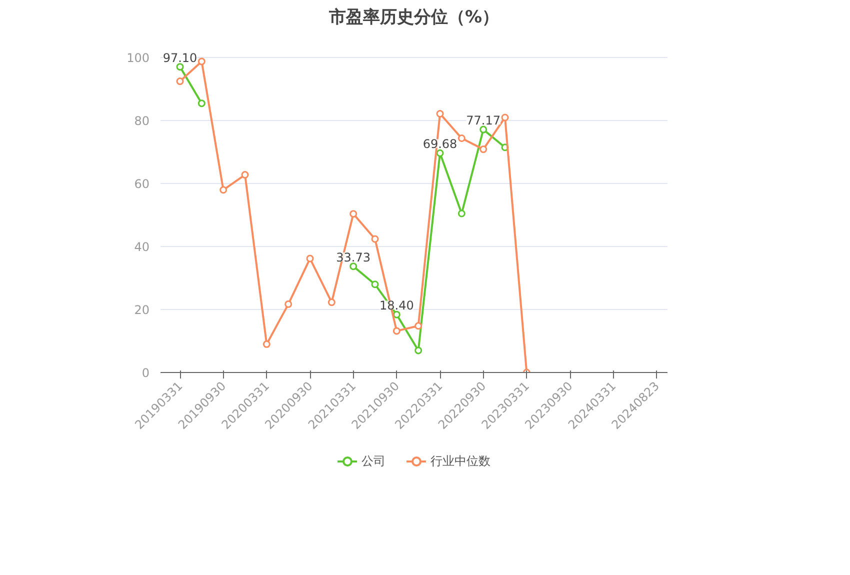 The image size is (850, 575). What do you see at coordinates (414, 18) in the screenshot?
I see `chart-title: 市盈率历史分位（%）` at bounding box center [414, 18].